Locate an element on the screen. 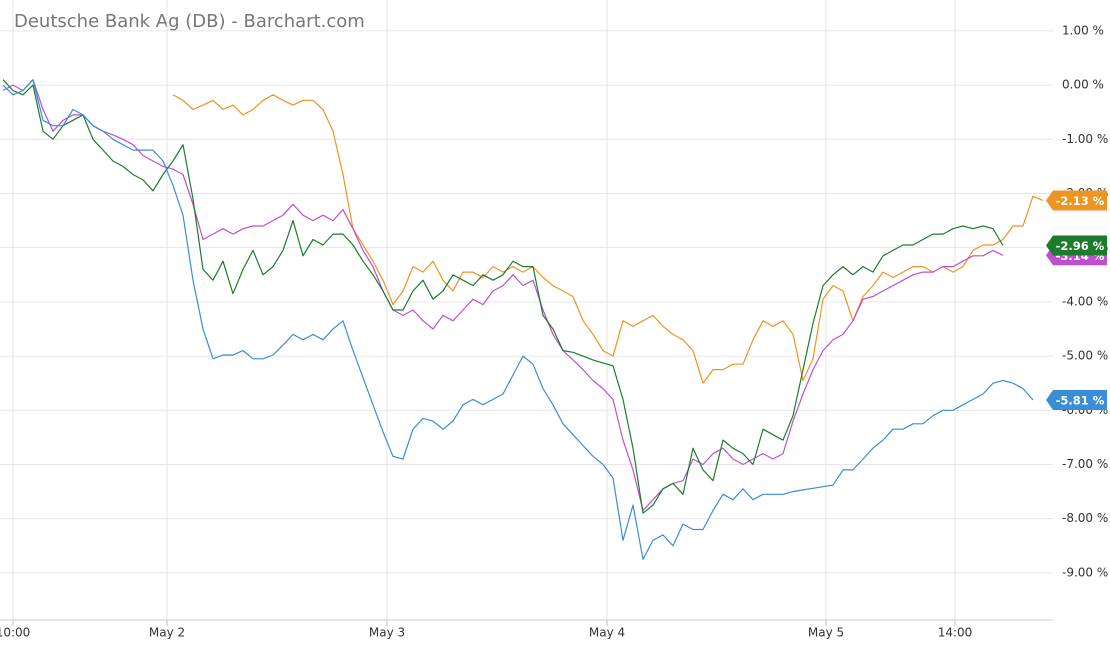 The height and width of the screenshot is (645, 1110). y-tick-label: 1.00 % is located at coordinates (1083, 30).